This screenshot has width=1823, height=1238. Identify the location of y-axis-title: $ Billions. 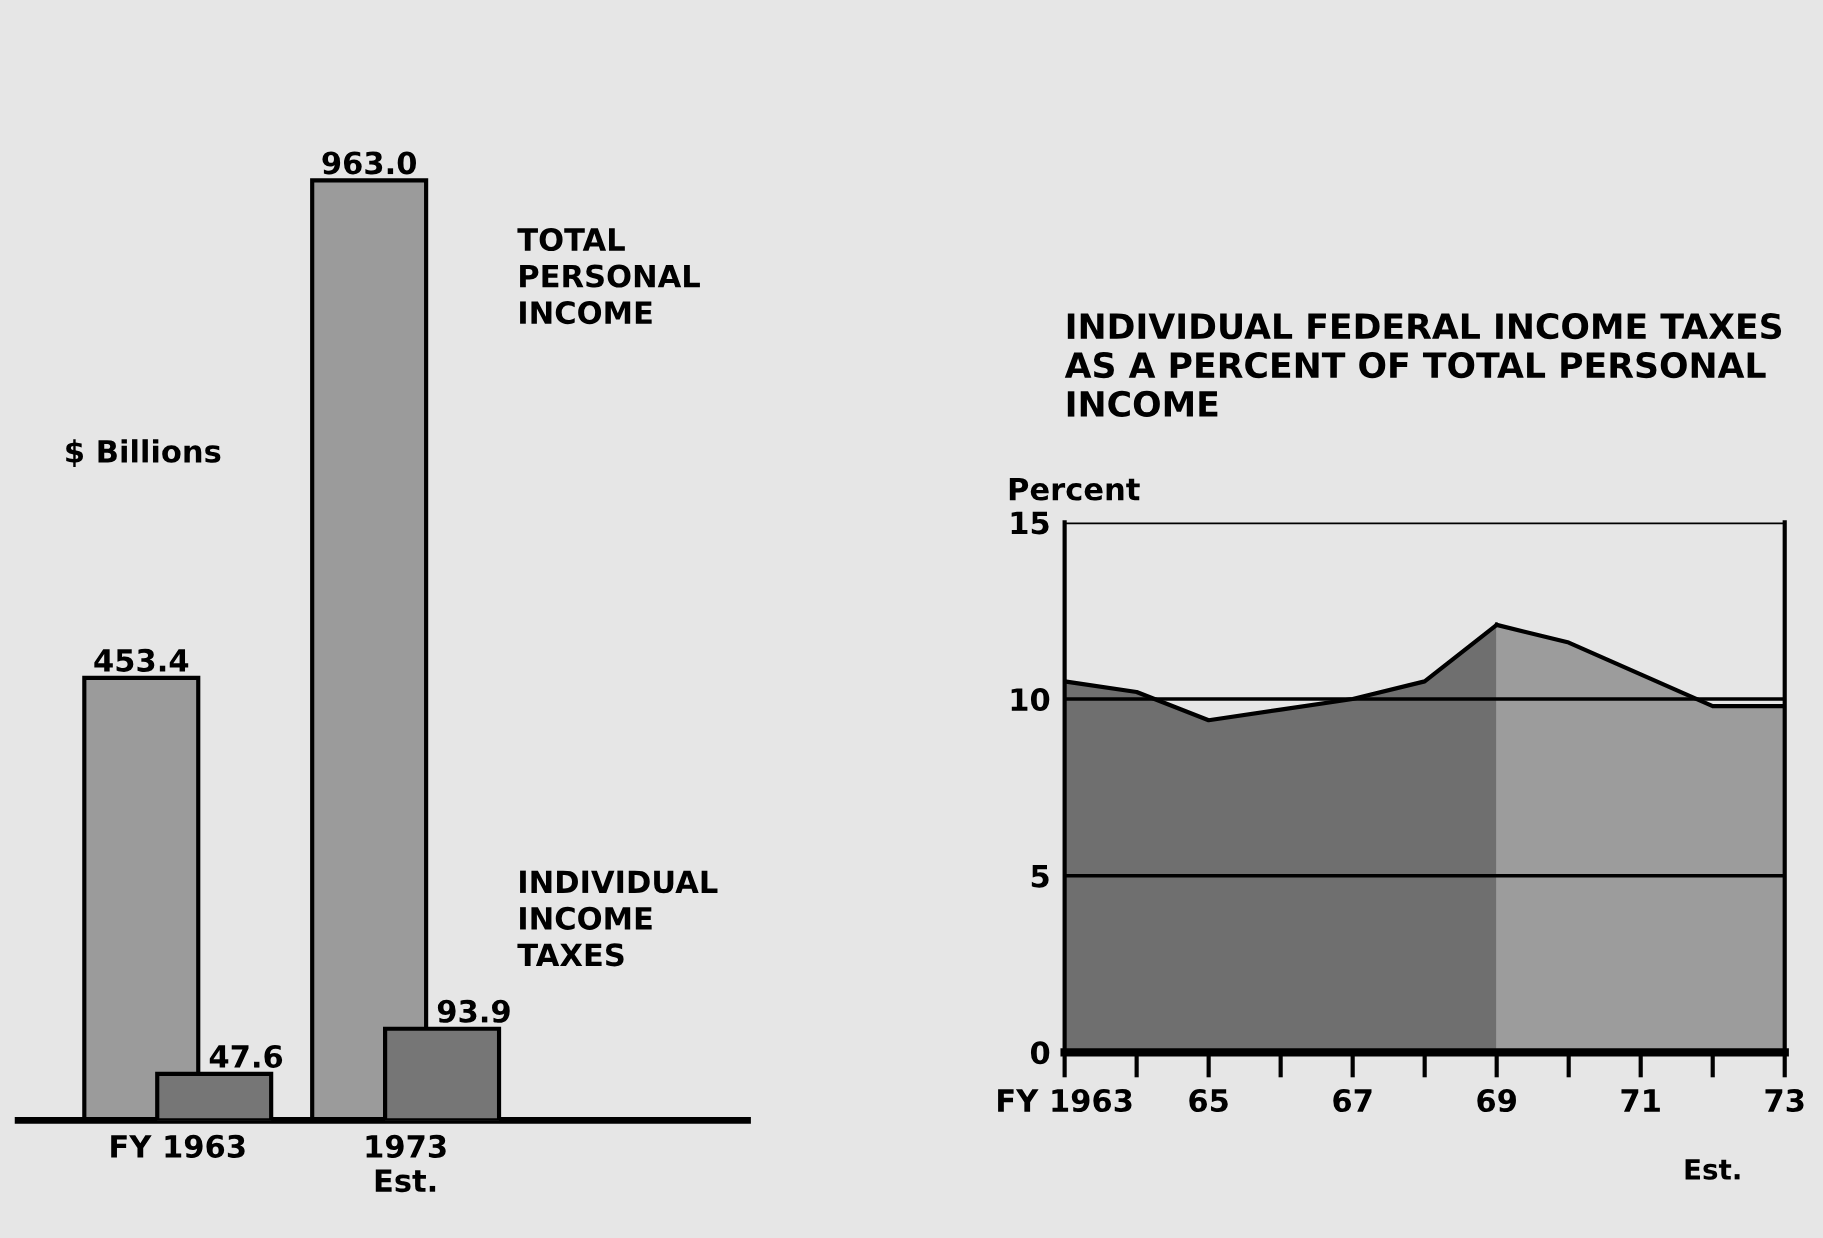
(143, 453).